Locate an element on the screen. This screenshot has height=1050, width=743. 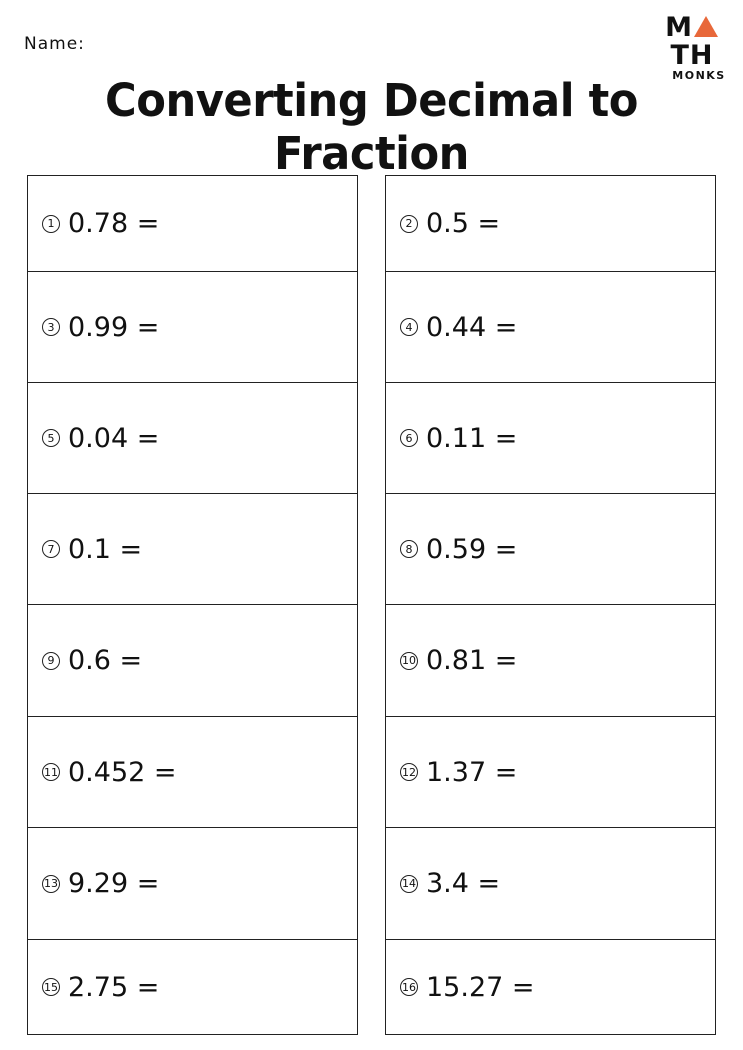
logo-text: TH is located at coordinates (692, 55).